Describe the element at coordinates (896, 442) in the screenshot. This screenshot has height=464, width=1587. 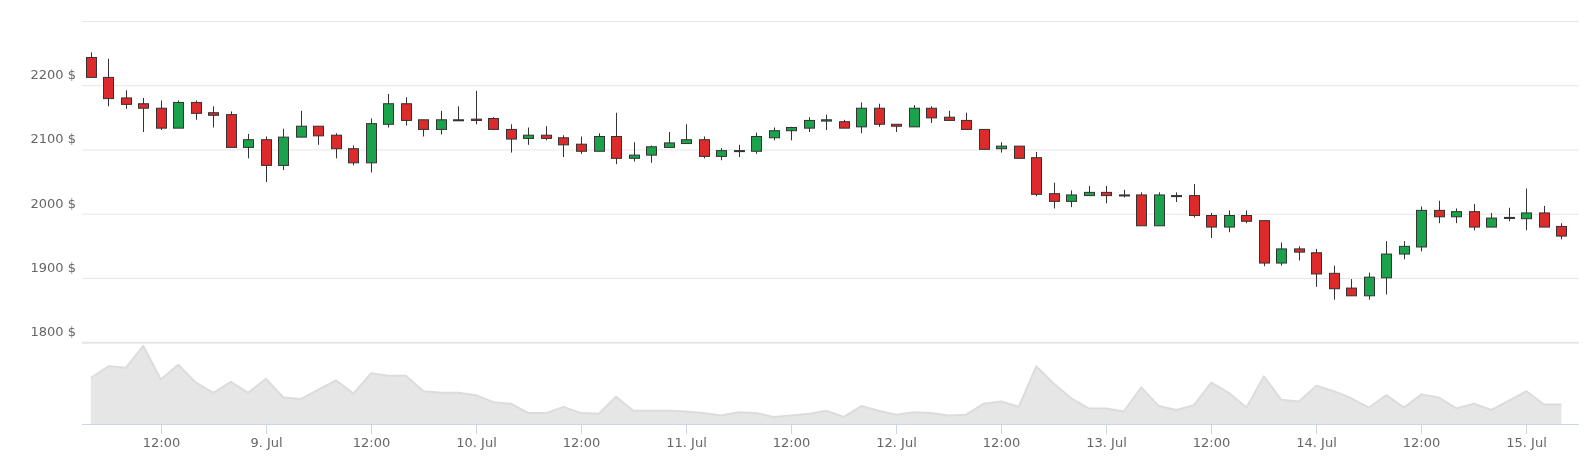
I see `x-tick-label: 12. Jul` at that location.